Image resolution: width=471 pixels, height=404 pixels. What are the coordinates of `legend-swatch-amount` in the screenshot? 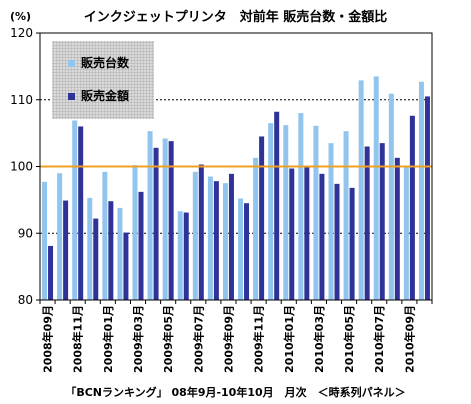 It's located at (71, 96).